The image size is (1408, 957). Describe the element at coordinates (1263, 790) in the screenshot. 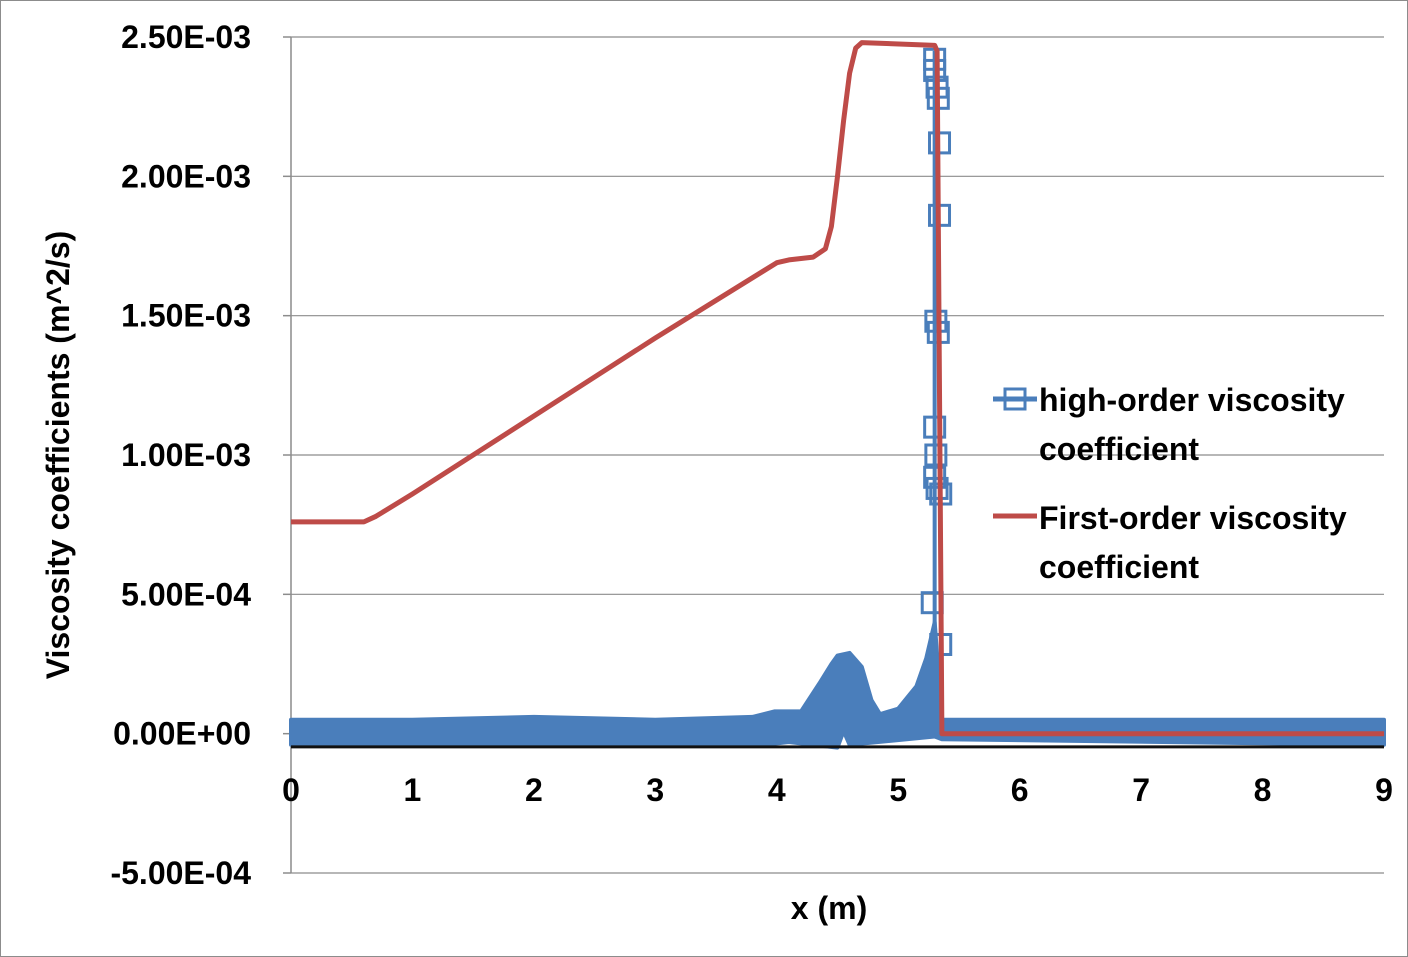

I see `x-tick-label: 8` at that location.